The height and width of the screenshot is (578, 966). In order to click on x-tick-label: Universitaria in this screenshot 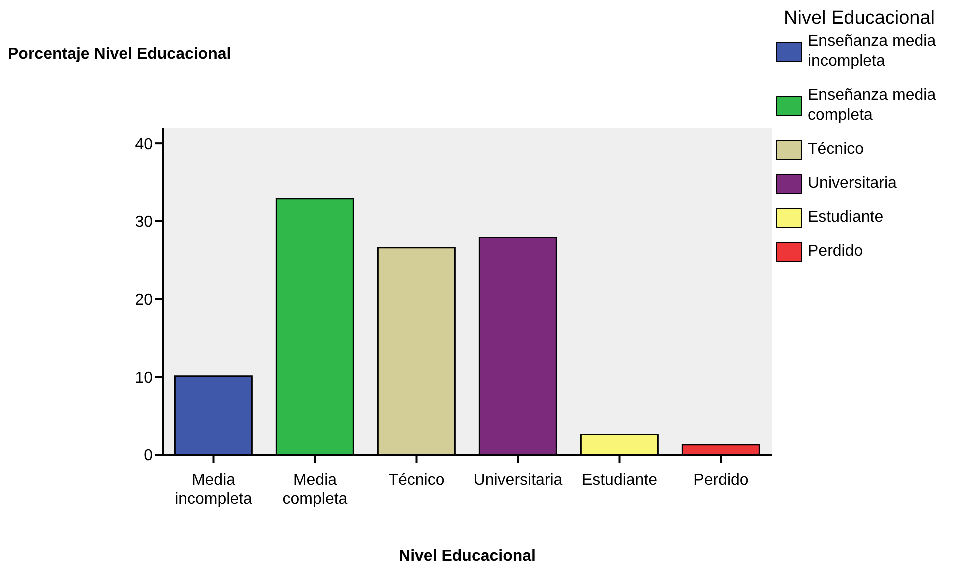, I will do `click(518, 480)`.